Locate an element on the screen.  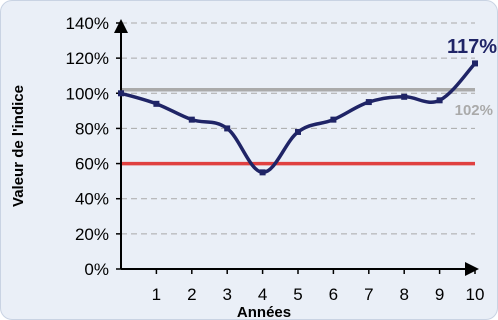
x-tick-label: 6 is located at coordinates (333, 294).